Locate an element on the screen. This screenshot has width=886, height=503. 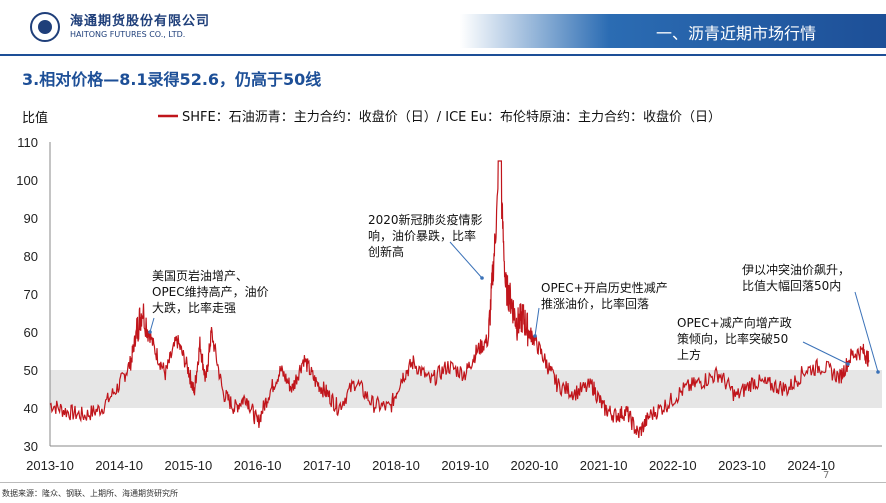
x-tick-label: 2018-10 is located at coordinates (396, 465).